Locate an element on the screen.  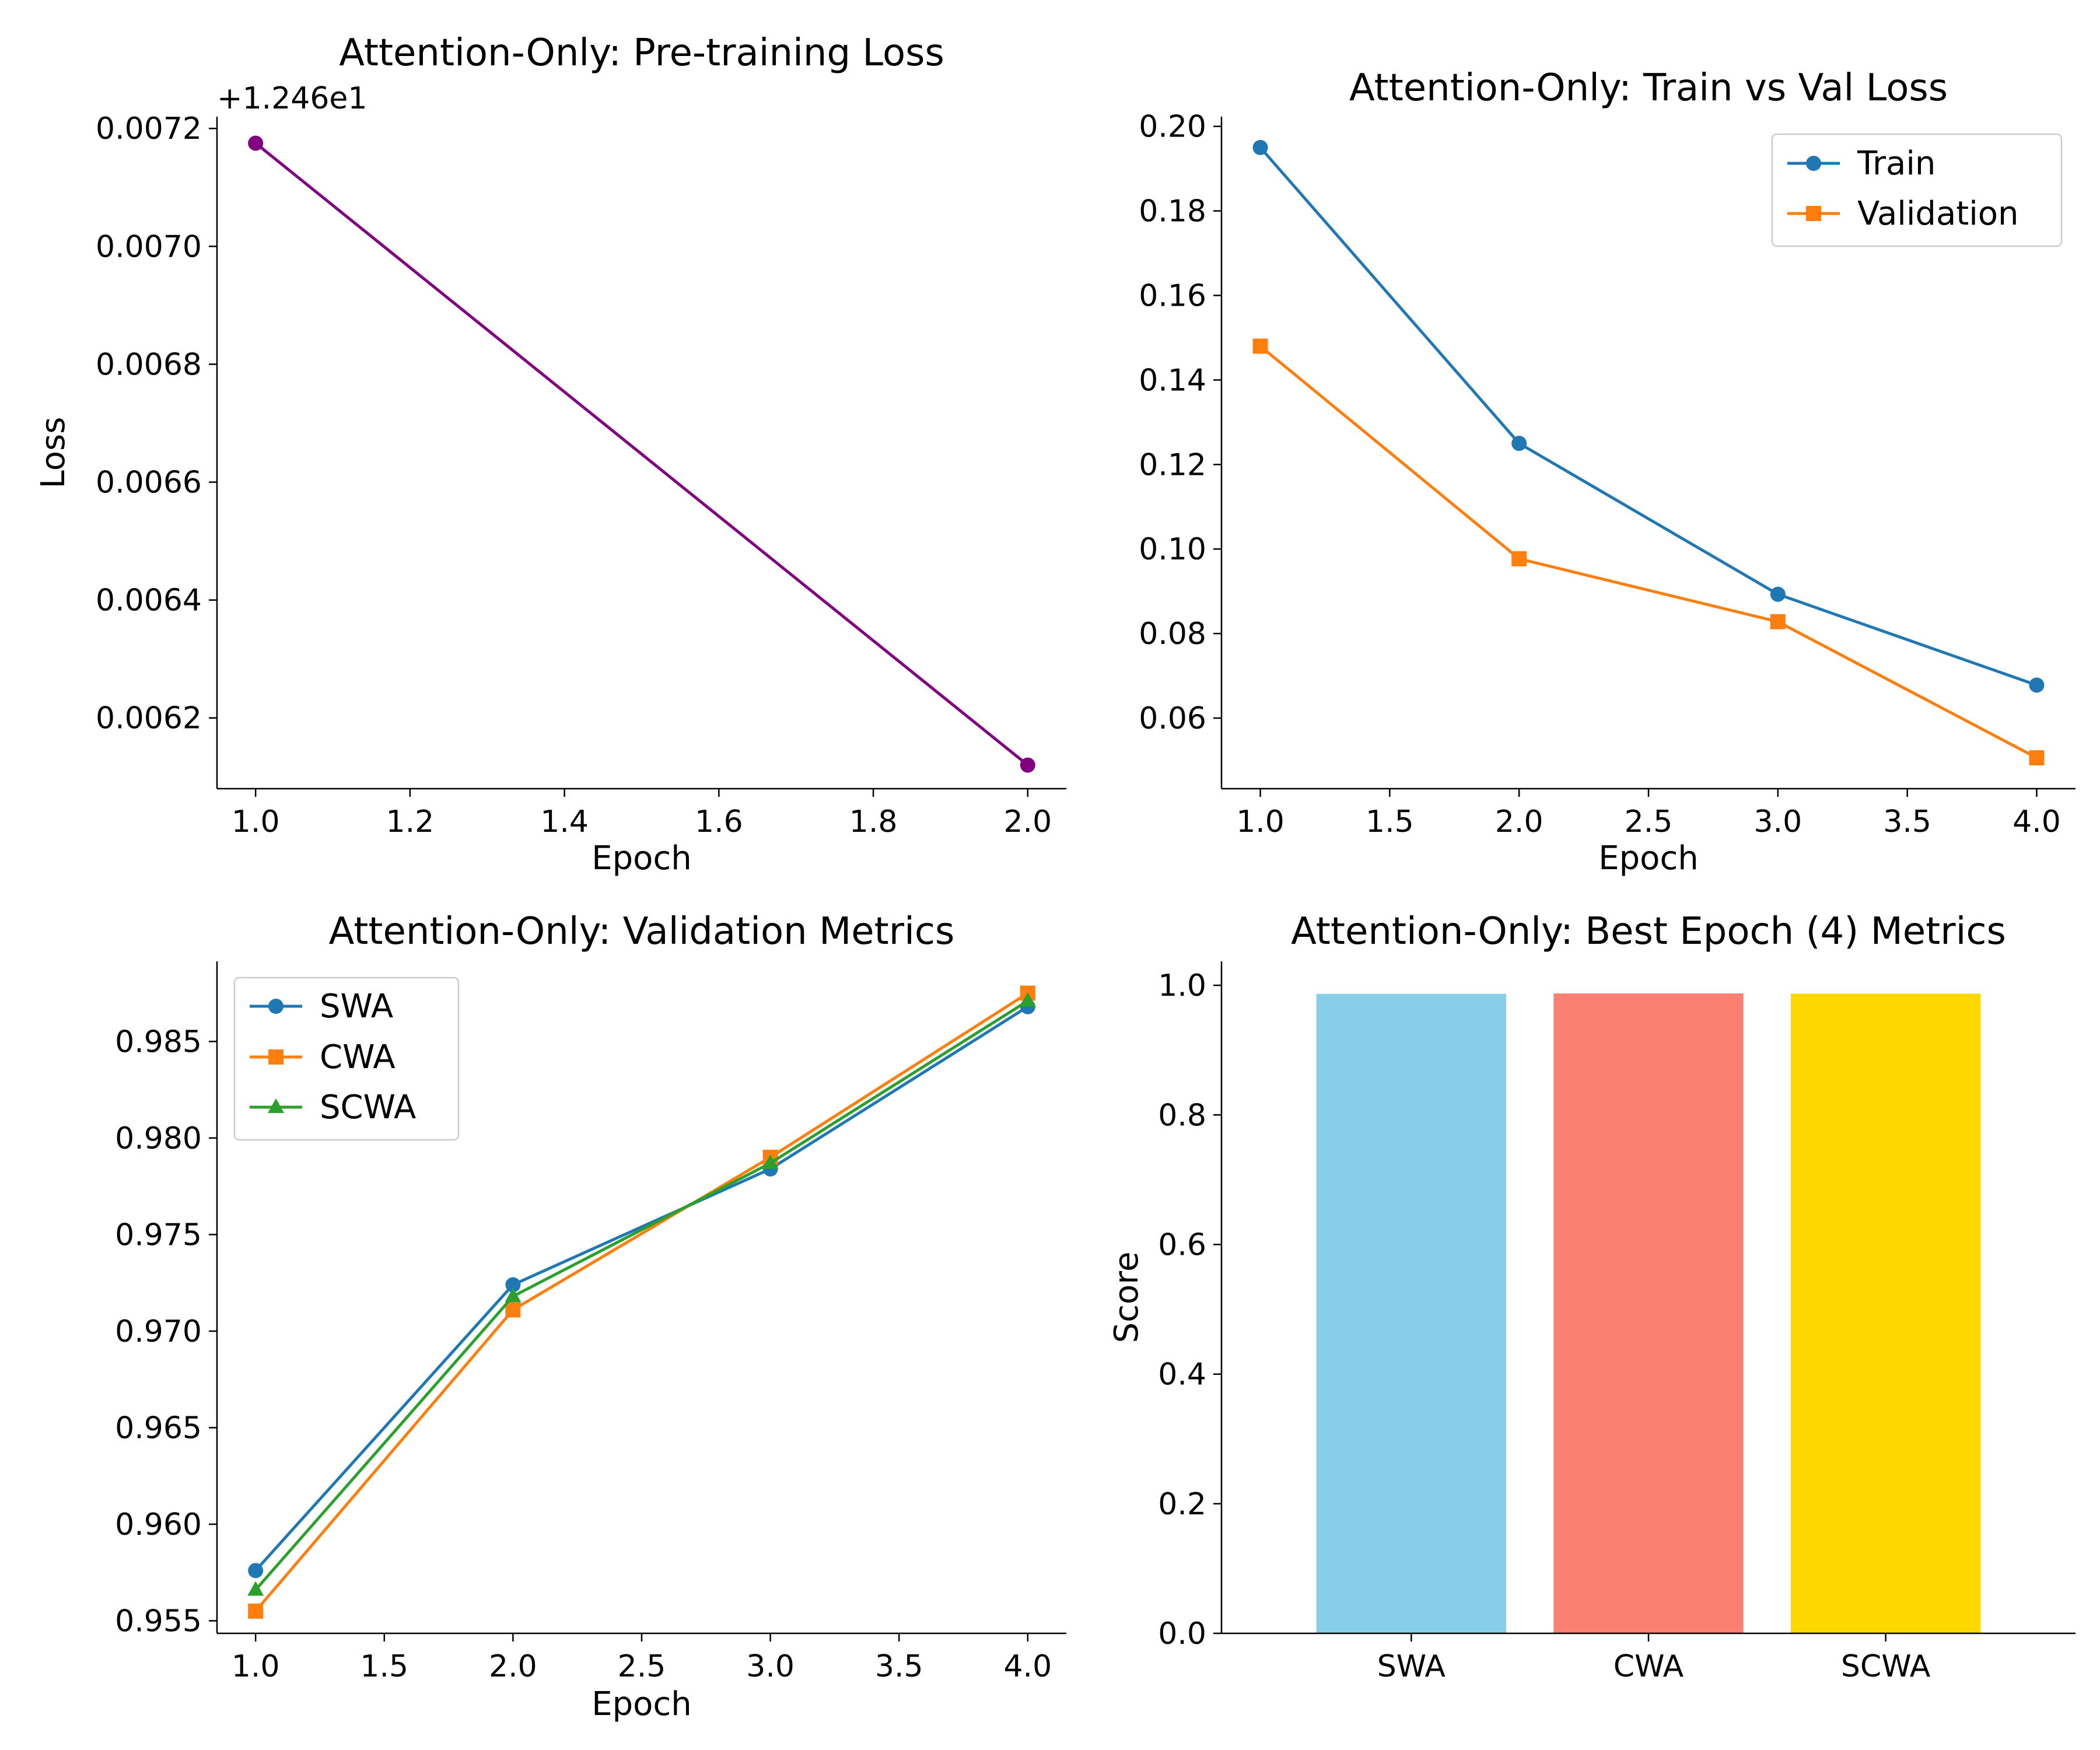
valmetrics-legend: SWA CWA SCWA is located at coordinates (346, 1059).